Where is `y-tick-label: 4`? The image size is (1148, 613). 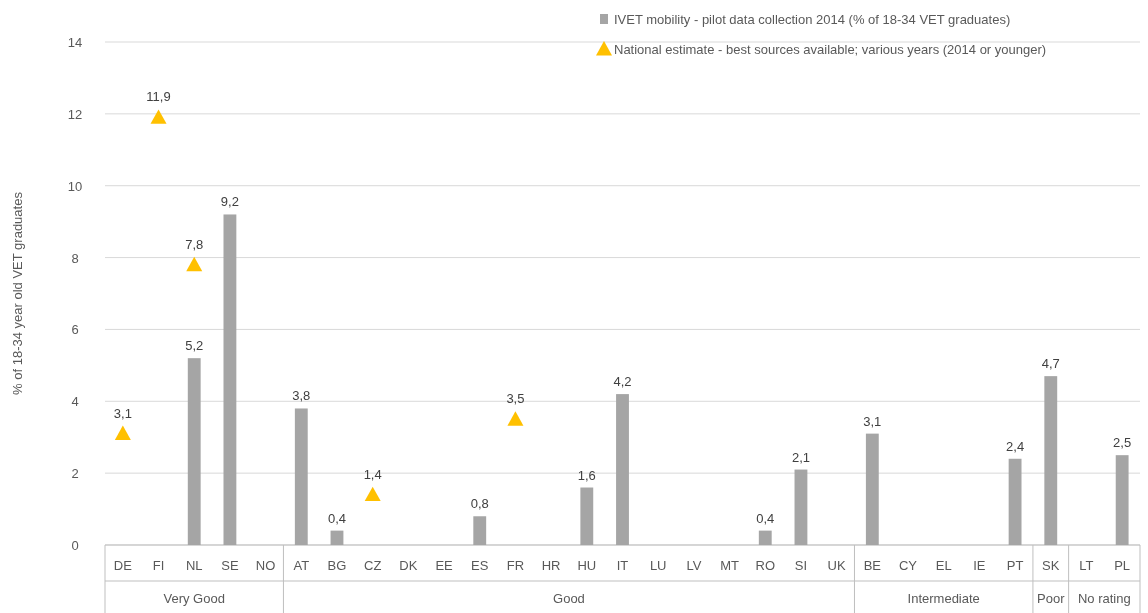 y-tick-label: 4 is located at coordinates (75, 402).